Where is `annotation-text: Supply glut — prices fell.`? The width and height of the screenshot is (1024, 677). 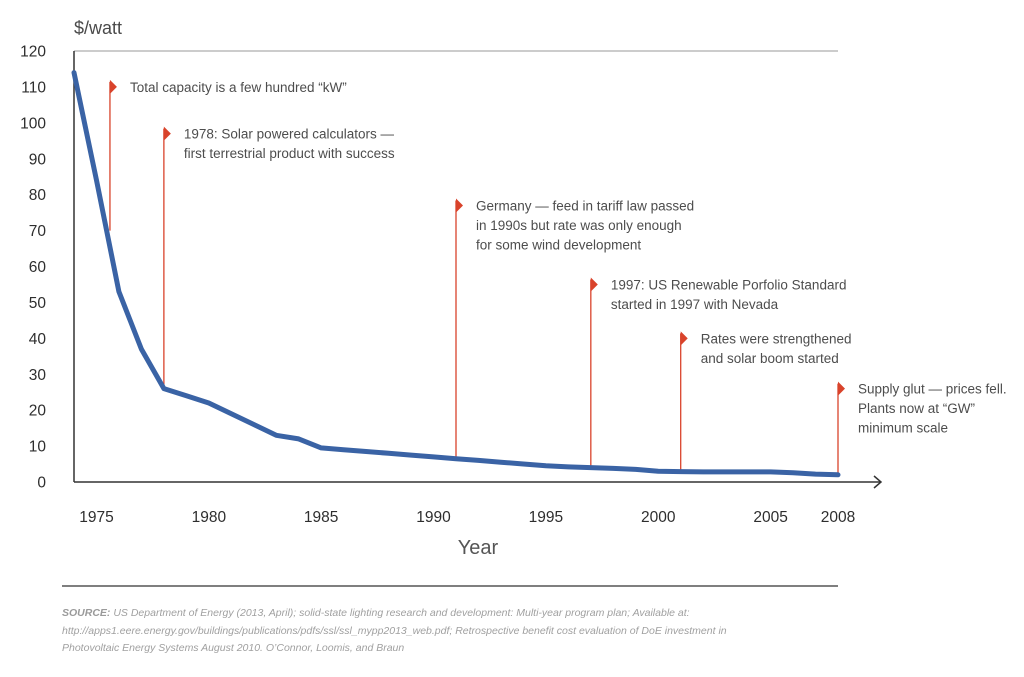
annotation-text: Supply glut — prices fell. is located at coordinates (932, 389).